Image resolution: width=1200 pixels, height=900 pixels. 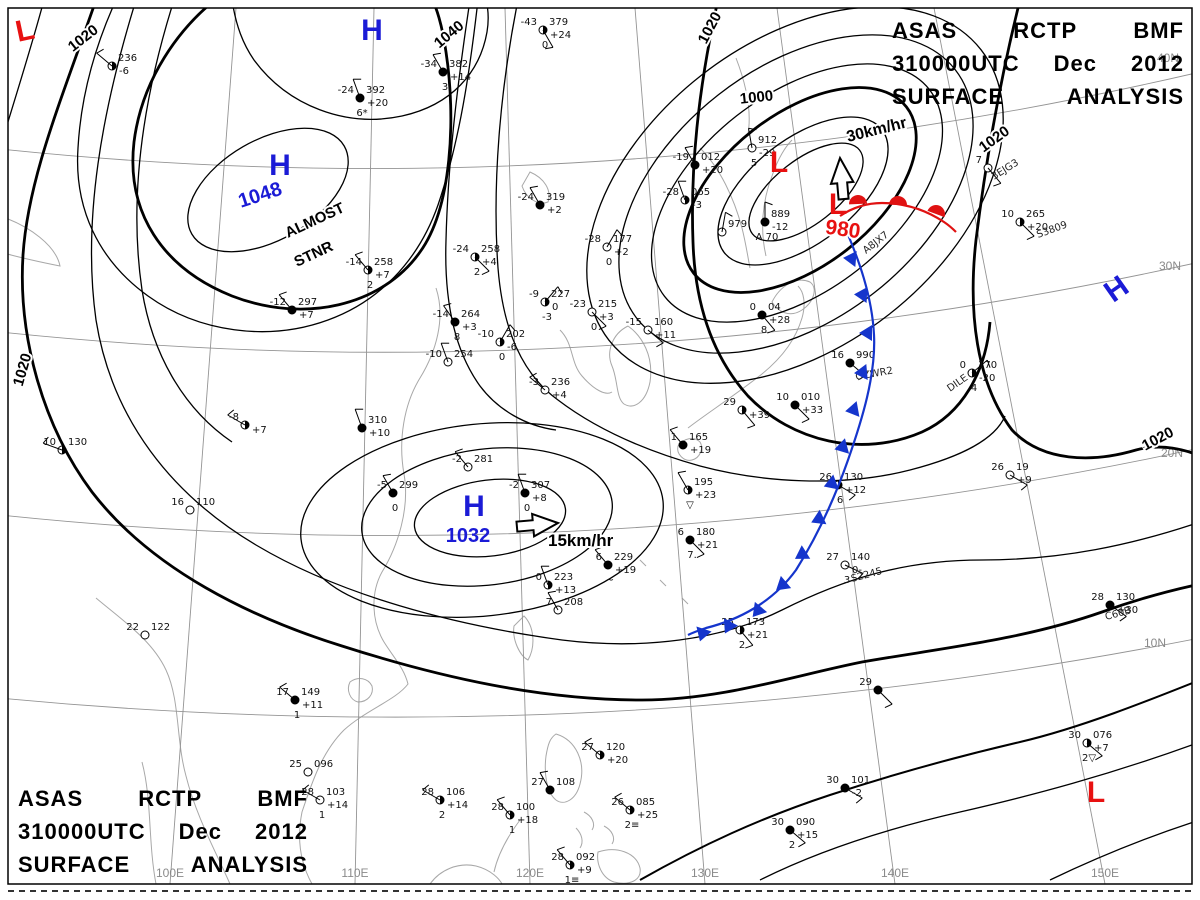 I want to click on station-tendency: +4, so click(x=489, y=262).